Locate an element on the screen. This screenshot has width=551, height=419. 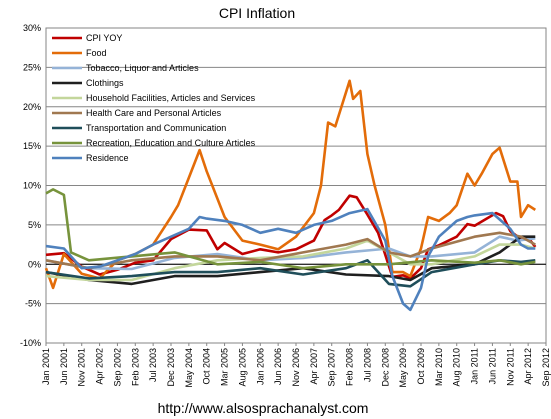
x-tick-label: May 2004 is located at coordinates (189, 368).